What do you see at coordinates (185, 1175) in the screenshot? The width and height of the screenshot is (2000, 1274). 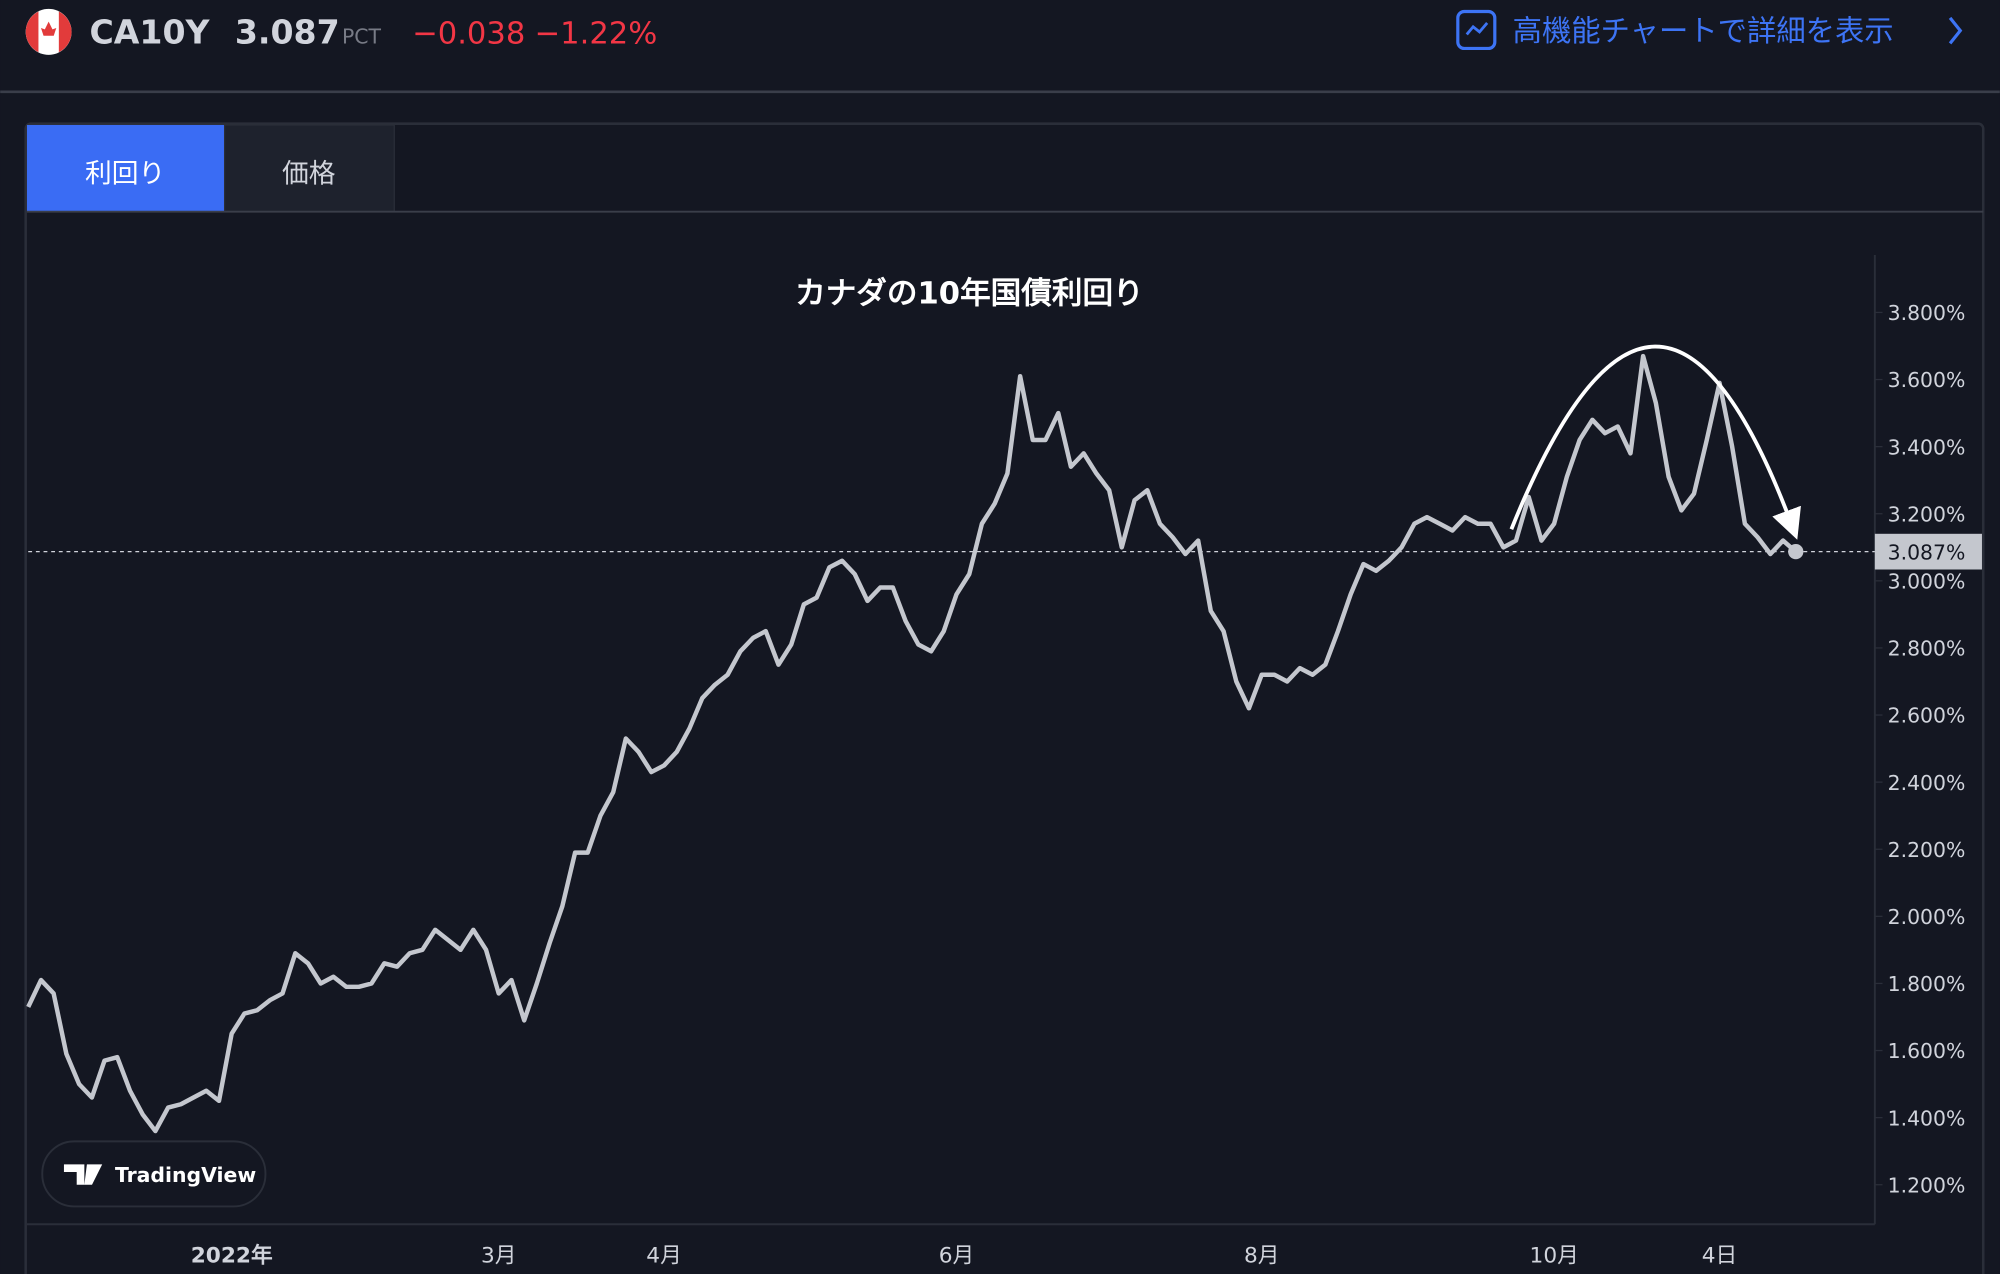 I see `watermark: TradingView` at bounding box center [185, 1175].